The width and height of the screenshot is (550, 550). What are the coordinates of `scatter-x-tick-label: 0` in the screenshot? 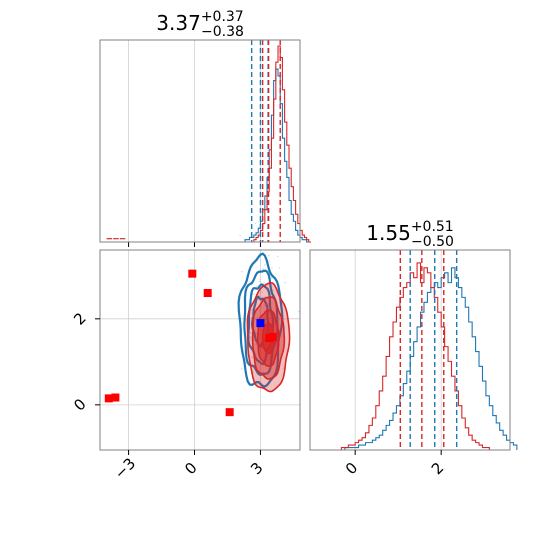 It's located at (190, 468).